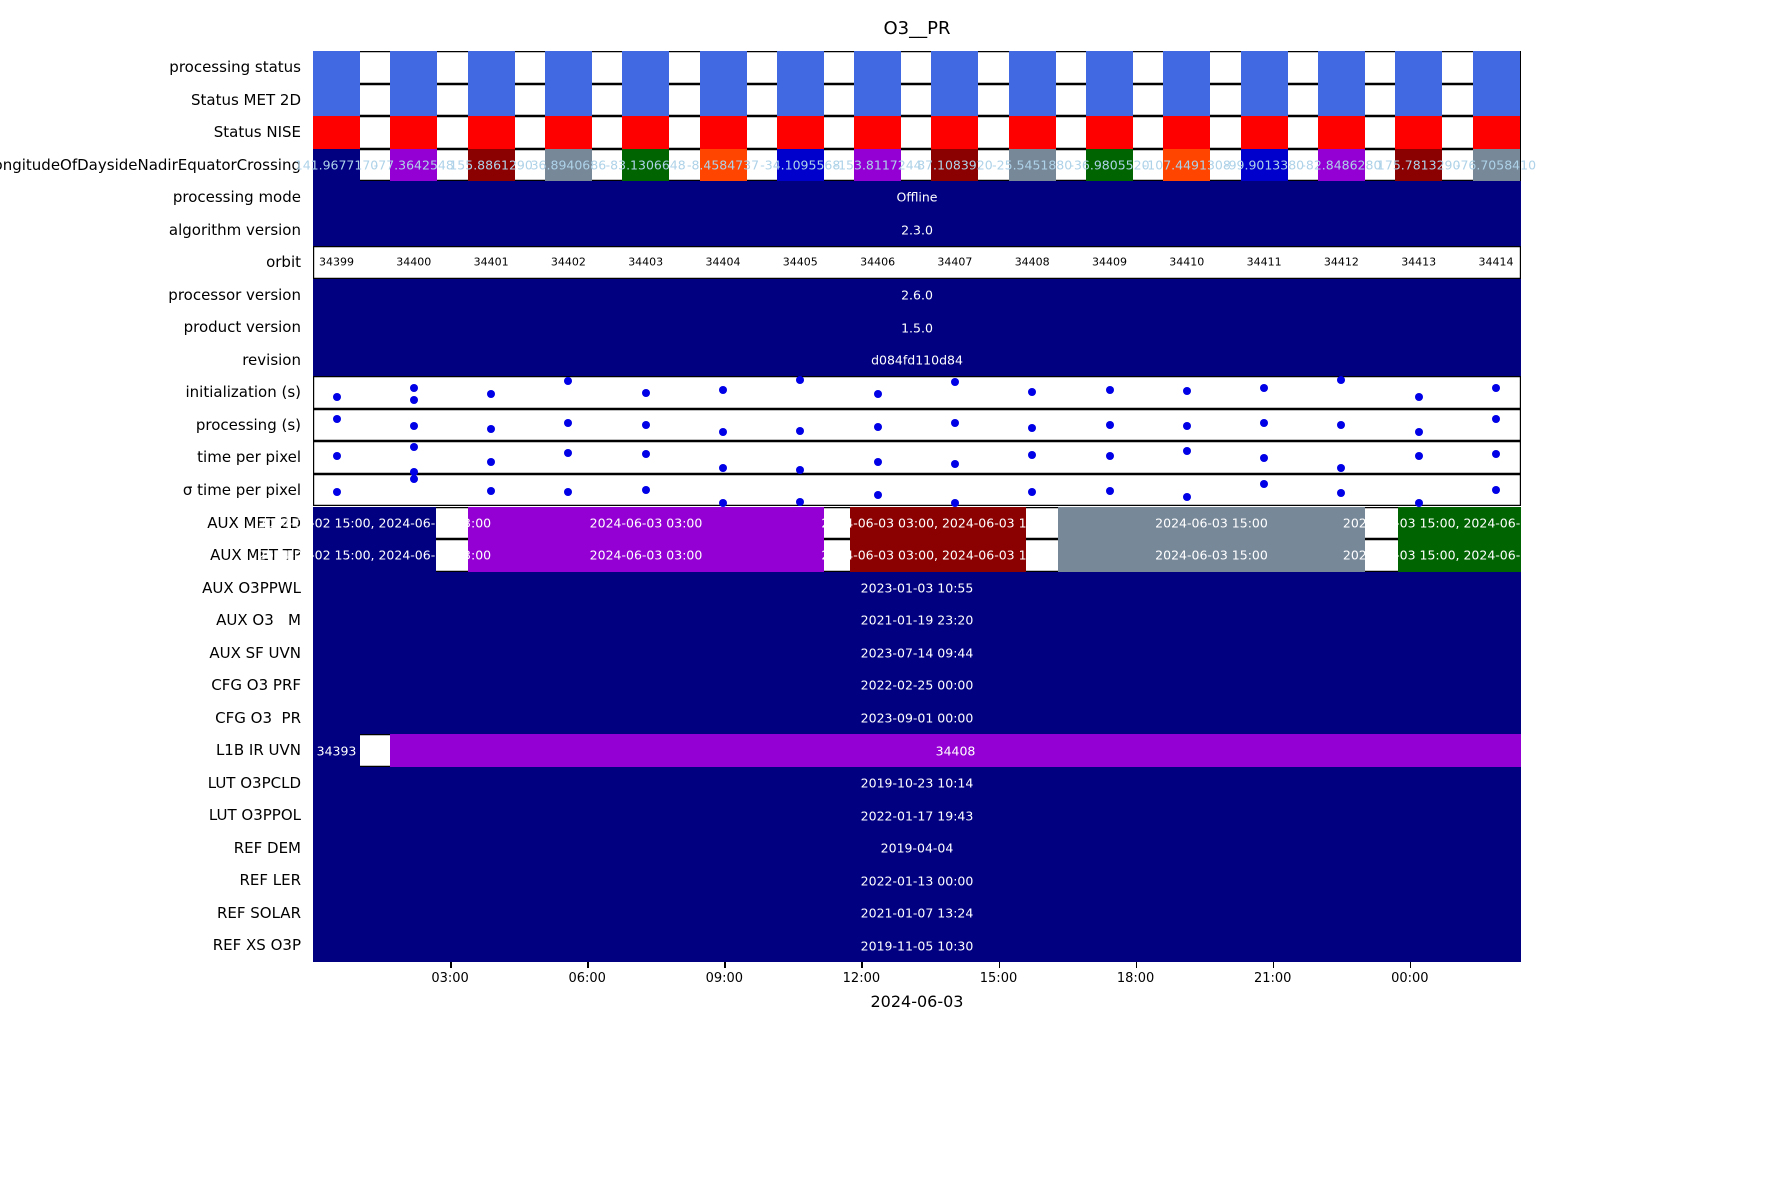 This screenshot has width=1771, height=1181. What do you see at coordinates (254, 522) in the screenshot?
I see `row-label-aux-met-2d: AUX MET 2D` at bounding box center [254, 522].